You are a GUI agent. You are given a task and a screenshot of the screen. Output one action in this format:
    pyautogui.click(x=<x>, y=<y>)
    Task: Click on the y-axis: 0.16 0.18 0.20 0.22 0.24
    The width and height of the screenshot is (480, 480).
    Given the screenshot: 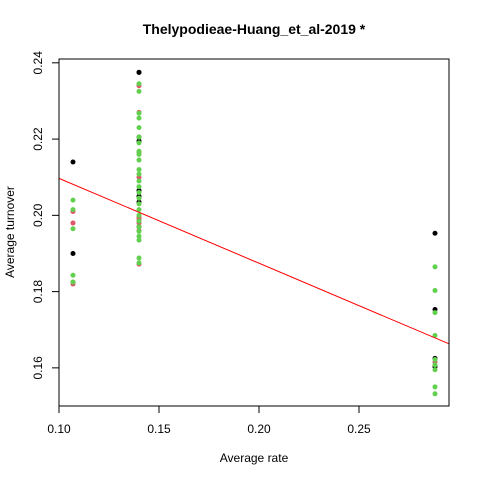 What is the action you would take?
    pyautogui.click(x=45, y=215)
    